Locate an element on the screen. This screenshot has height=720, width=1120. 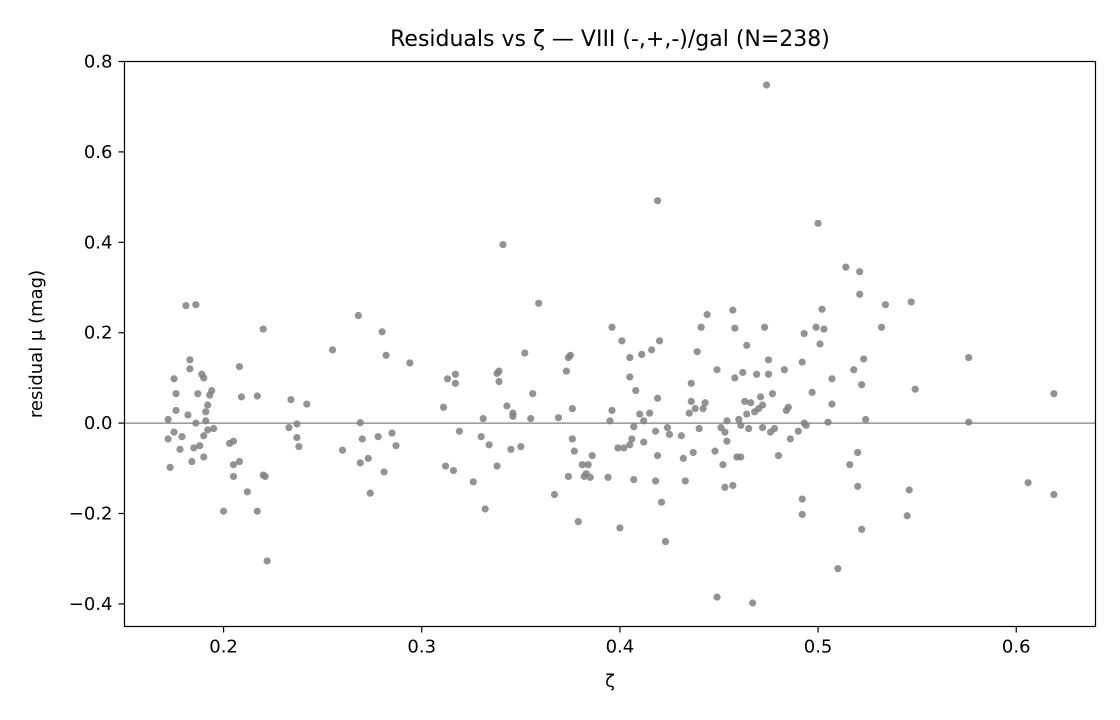
y-axis-ticks: −0.4 −0.2 0.0 0.2 0.4 0.6 0.8 is located at coordinates (97, 333).